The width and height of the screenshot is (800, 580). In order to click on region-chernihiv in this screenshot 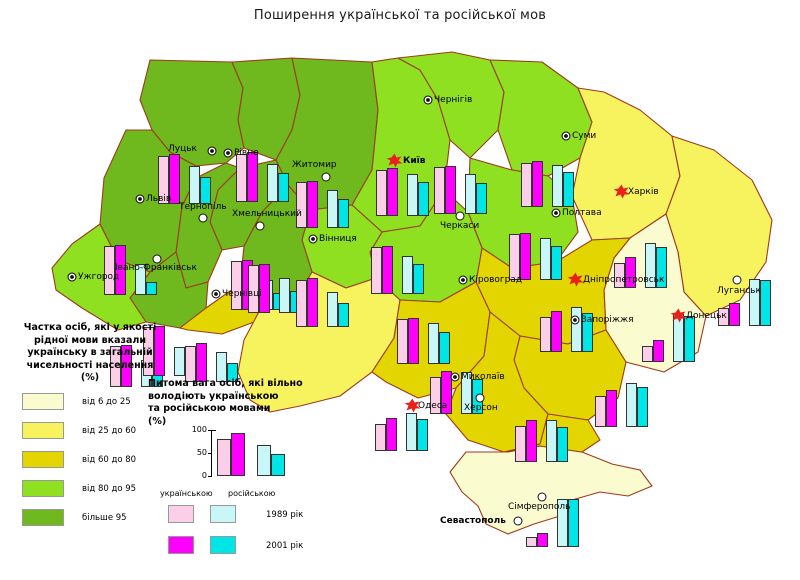, I will do `click(451, 105)`.